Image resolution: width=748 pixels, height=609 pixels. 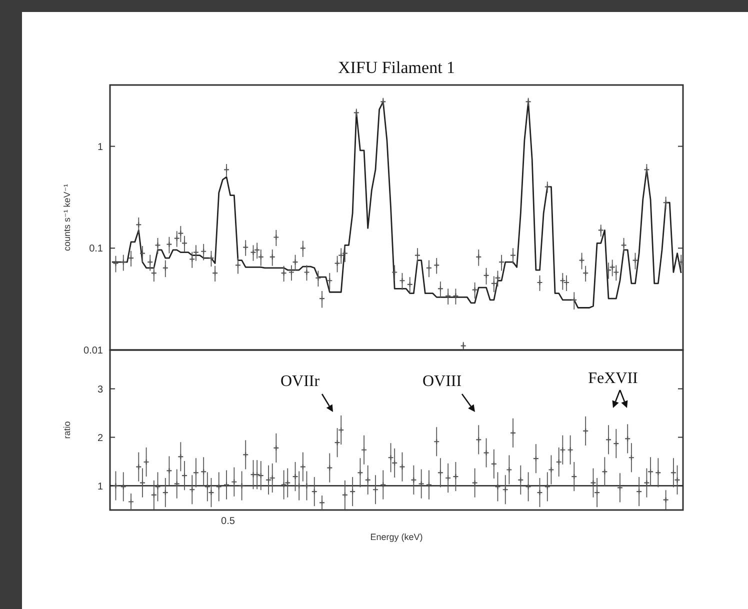 I want to click on text: 0.5, so click(x=228, y=521).